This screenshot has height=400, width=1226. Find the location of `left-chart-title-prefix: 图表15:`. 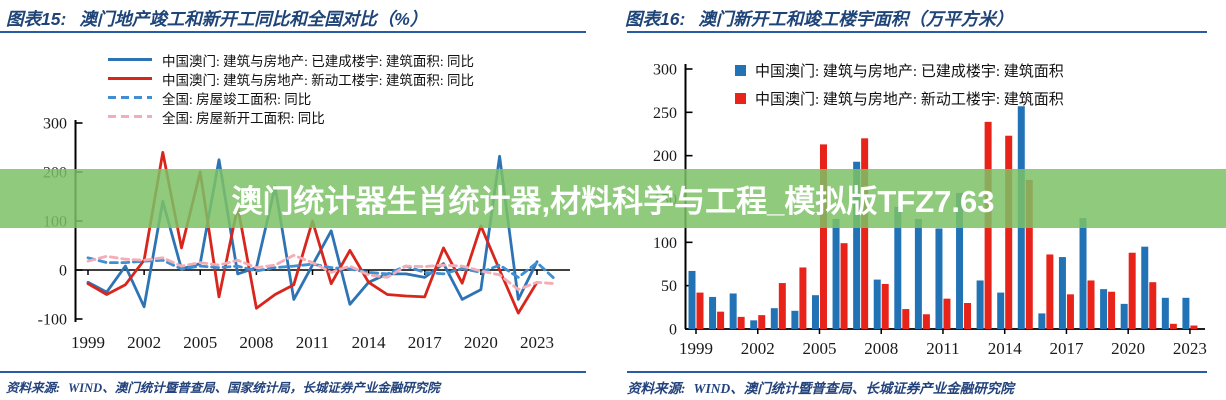

left-chart-title-prefix: 图表15: is located at coordinates (36, 19).